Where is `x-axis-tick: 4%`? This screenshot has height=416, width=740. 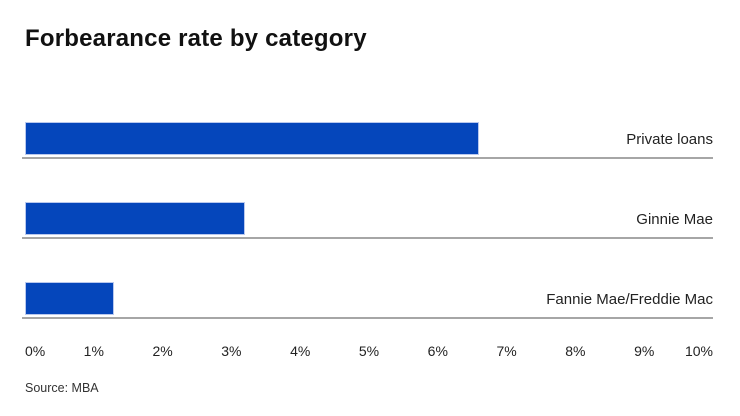
x-axis-tick: 4% is located at coordinates (300, 351).